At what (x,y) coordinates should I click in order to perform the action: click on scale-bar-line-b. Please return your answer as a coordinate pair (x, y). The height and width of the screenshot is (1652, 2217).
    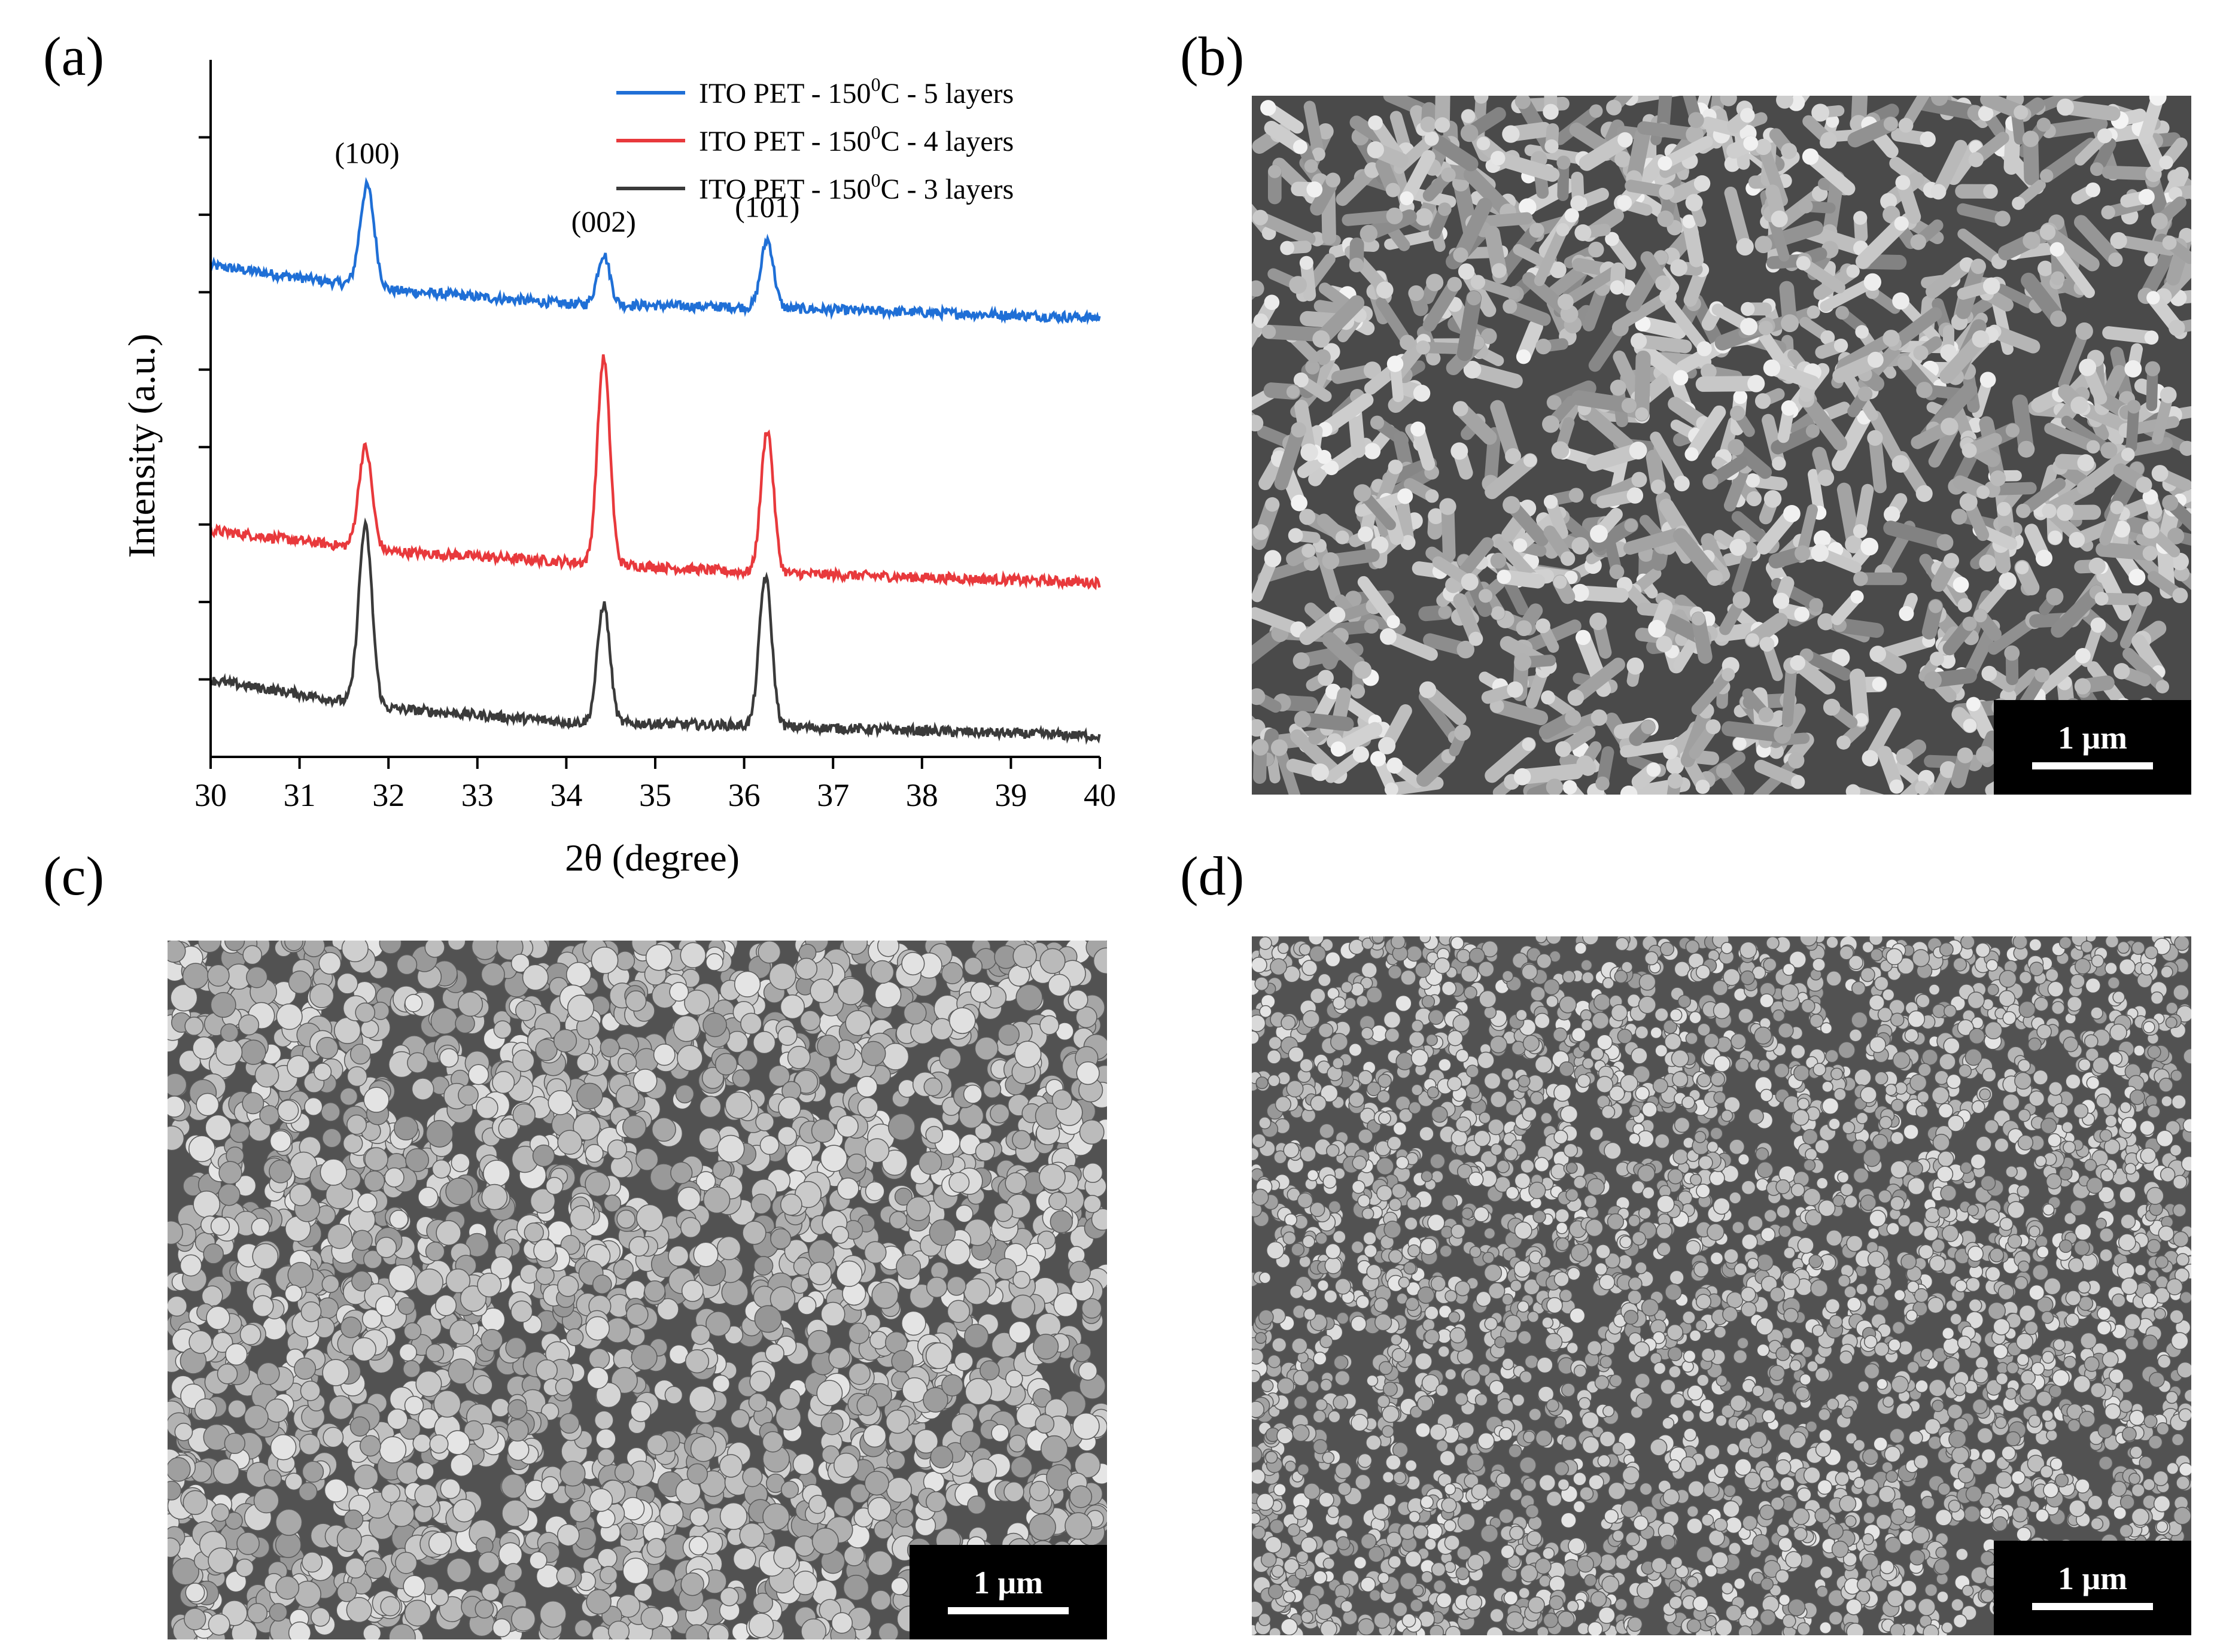
    Looking at the image, I should click on (2092, 765).